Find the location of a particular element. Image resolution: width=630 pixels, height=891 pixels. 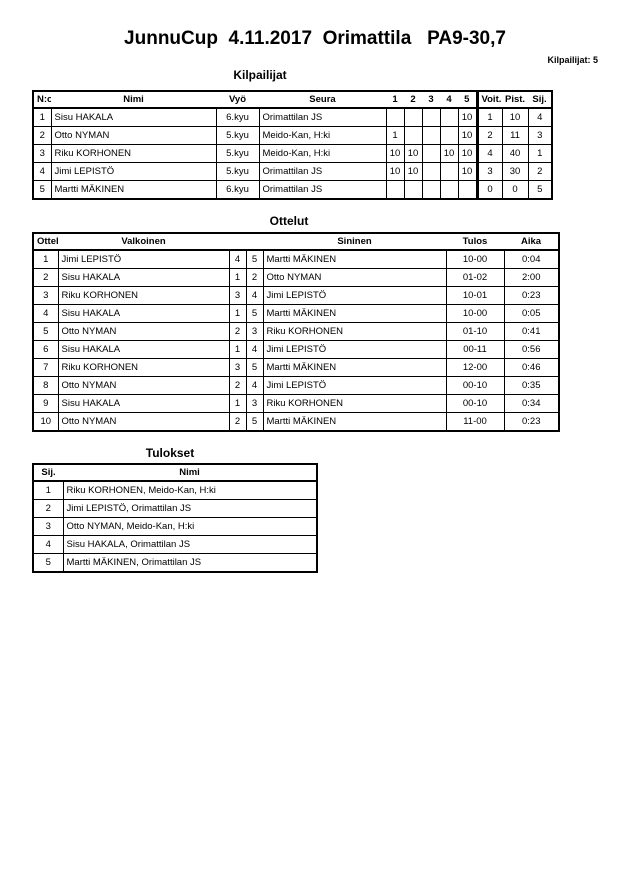

table-cell: Orimattilan JS is located at coordinates (322, 171).